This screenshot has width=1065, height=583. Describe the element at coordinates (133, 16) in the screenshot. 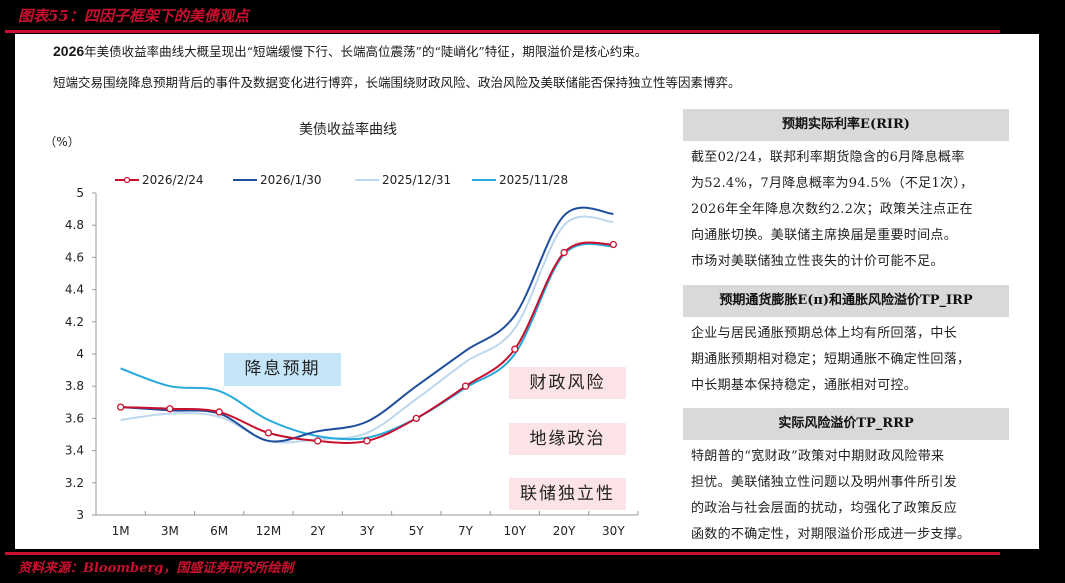

I see `figure-title: 图表55：四因子框架下的美债观点` at that location.